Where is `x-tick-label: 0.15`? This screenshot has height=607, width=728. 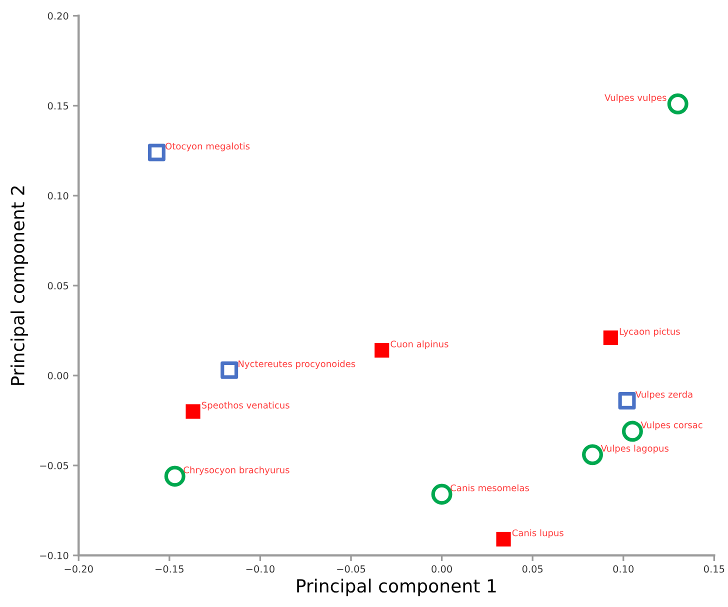 x-tick-label: 0.15 is located at coordinates (714, 569).